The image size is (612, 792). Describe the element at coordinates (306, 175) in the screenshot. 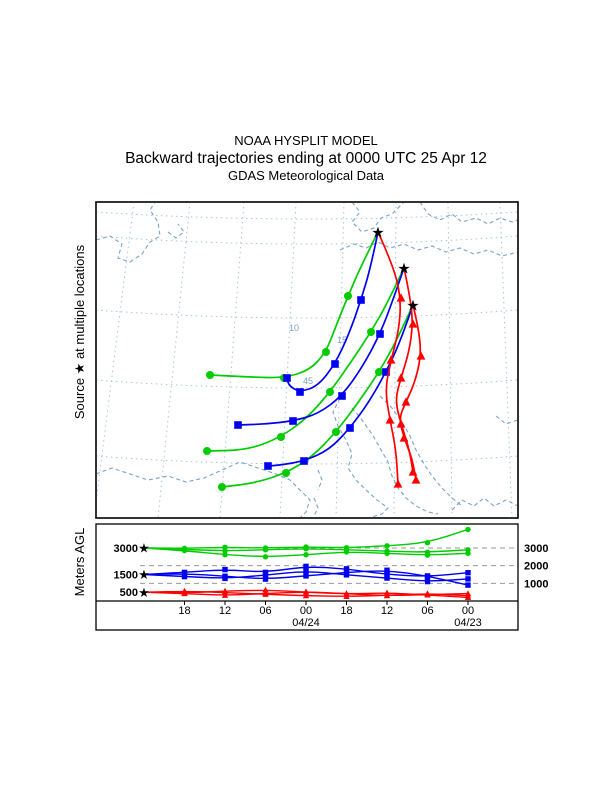

I see `met-data-subtitle: GDAS Meteorological Data` at that location.